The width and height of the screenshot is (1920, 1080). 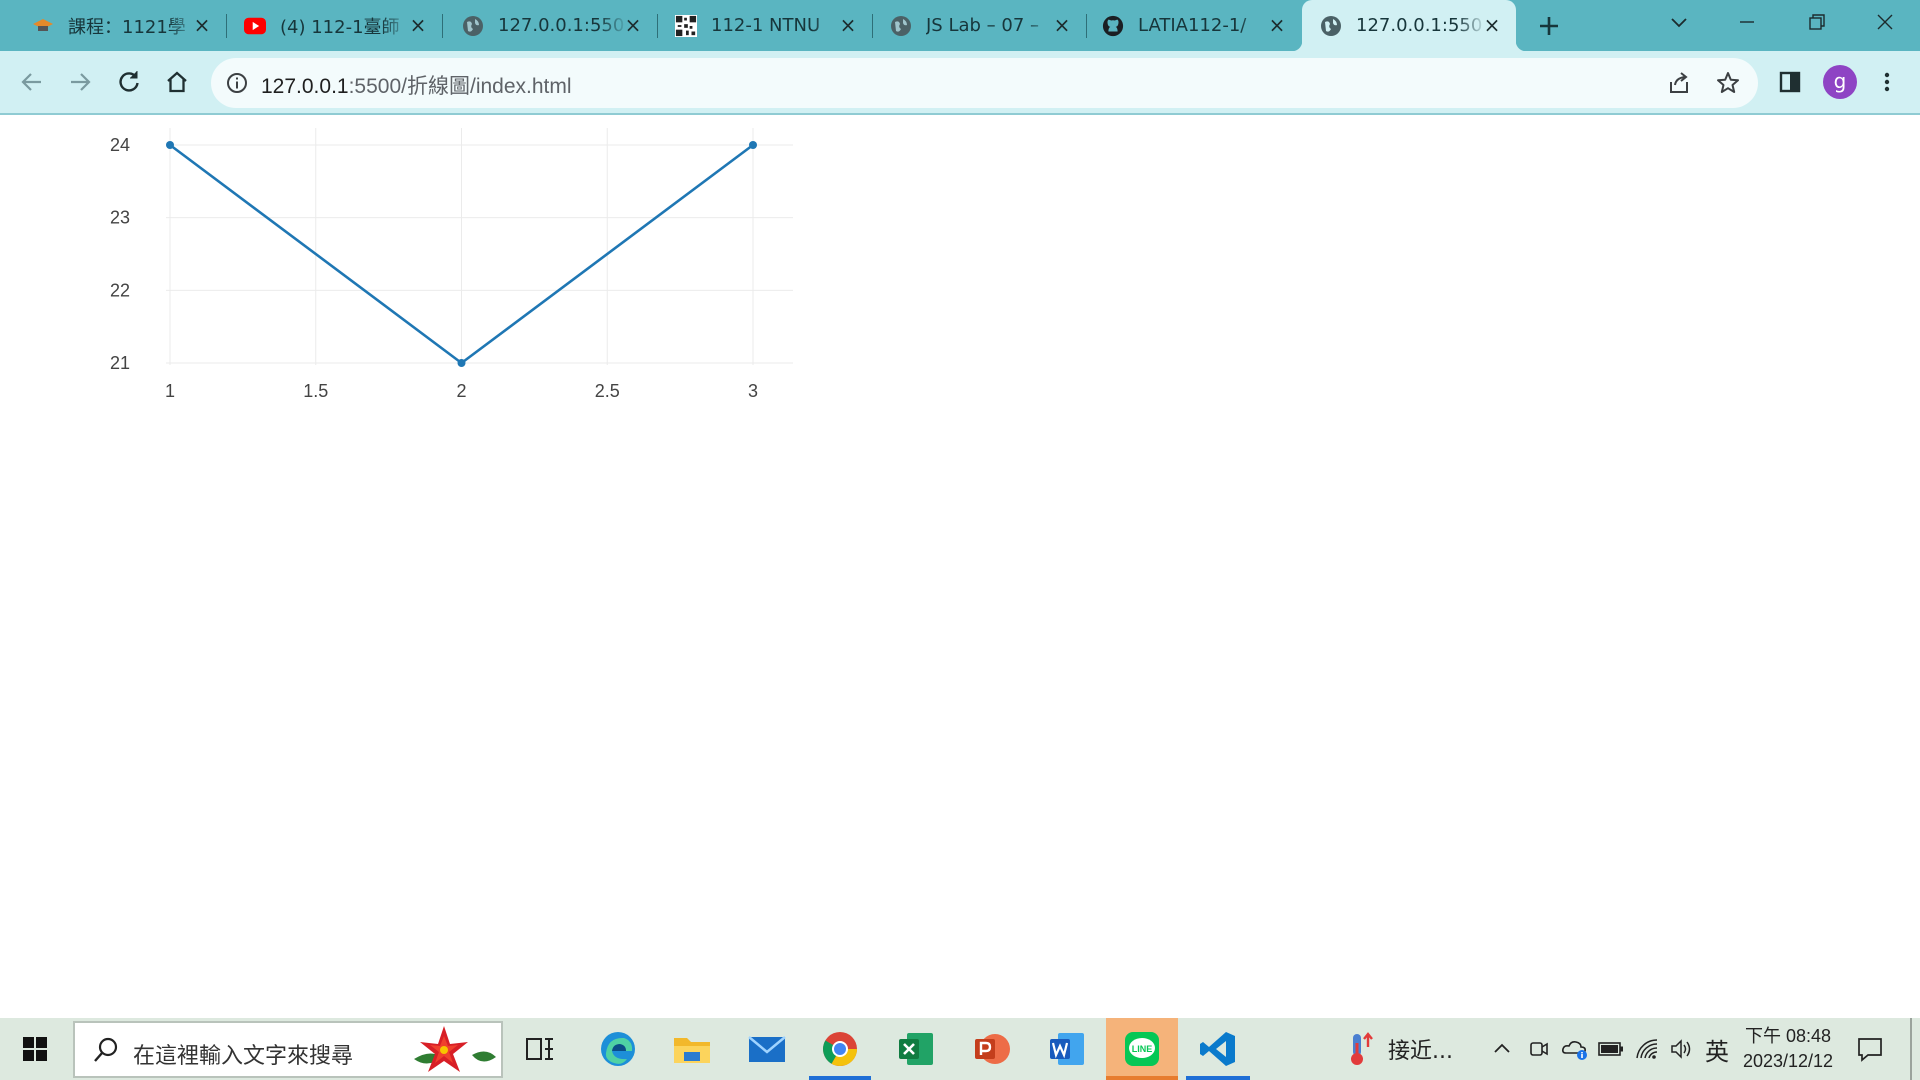 What do you see at coordinates (686, 25) in the screenshot?
I see `qr-code-icon` at bounding box center [686, 25].